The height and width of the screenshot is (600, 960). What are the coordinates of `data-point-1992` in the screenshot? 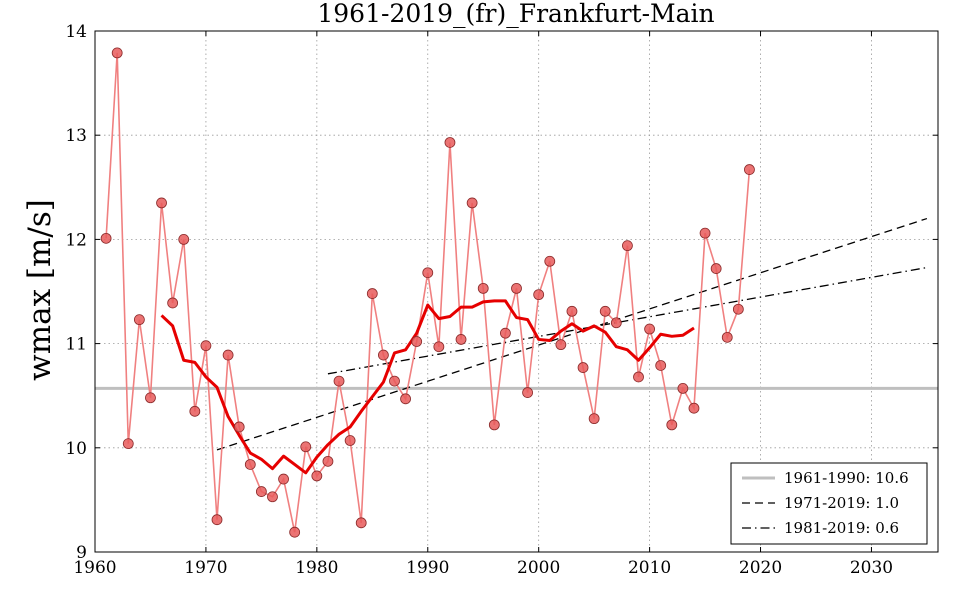 It's located at (450, 142).